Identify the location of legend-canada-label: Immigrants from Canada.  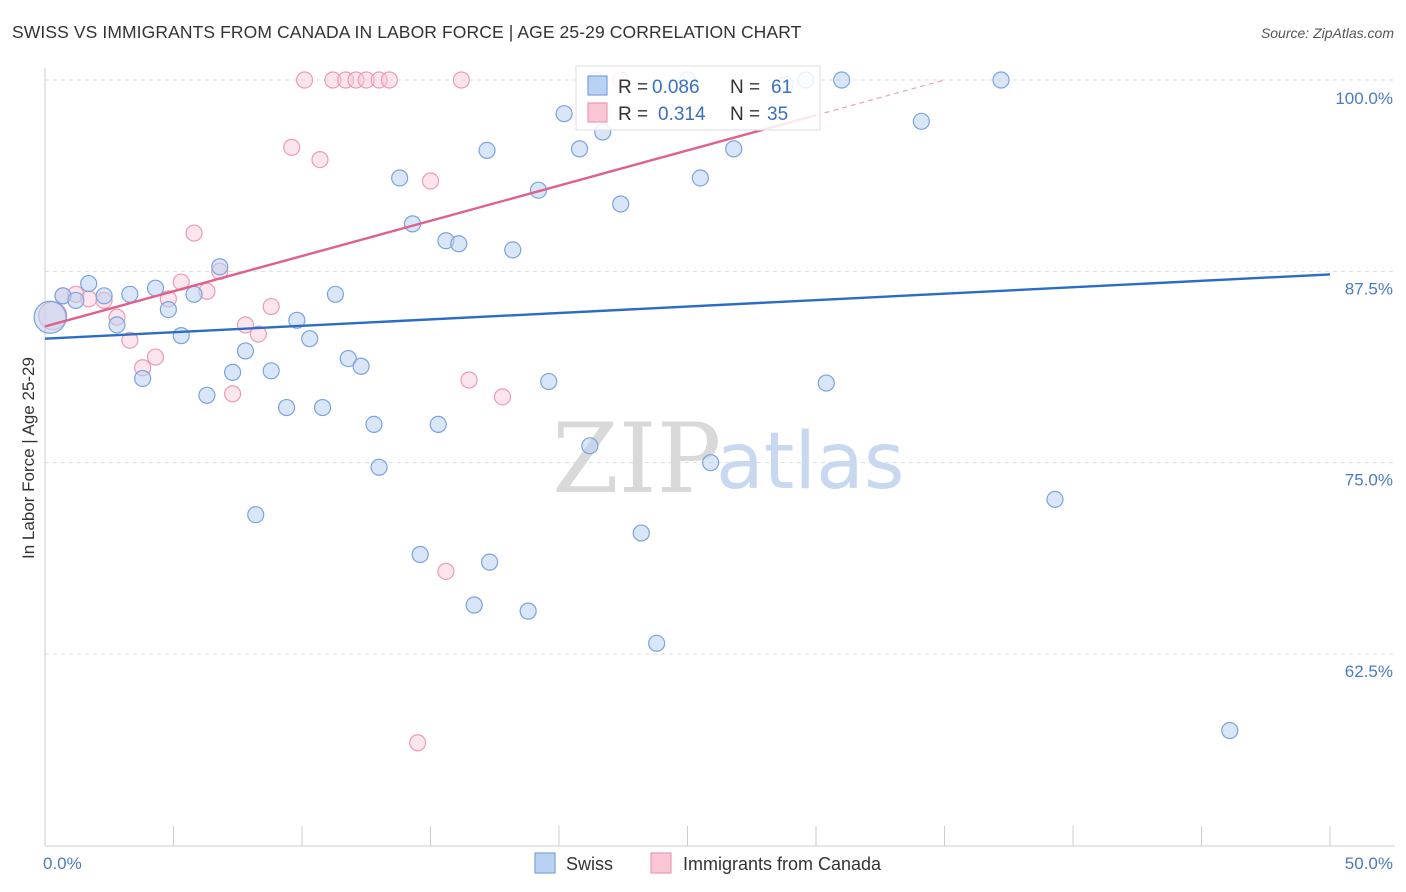
(782, 864).